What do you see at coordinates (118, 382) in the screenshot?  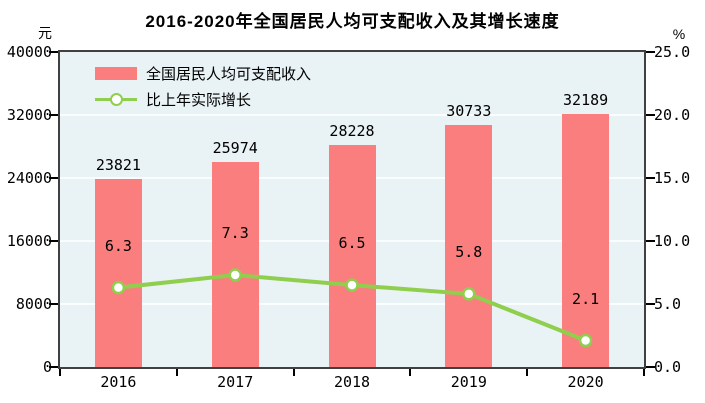 I see `x-axis-label-2016: 2016` at bounding box center [118, 382].